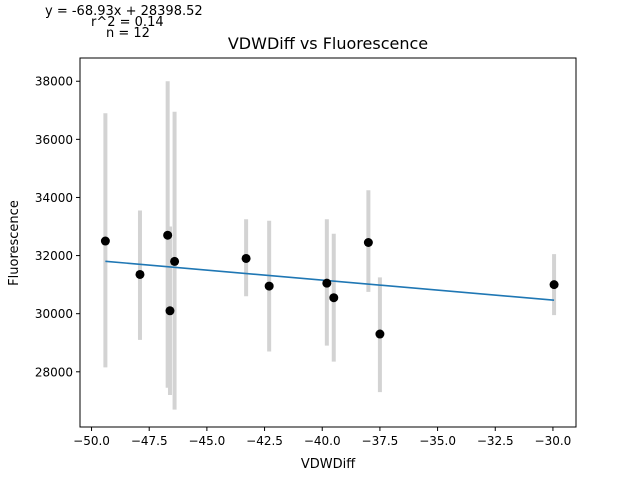 This screenshot has height=480, width=640. What do you see at coordinates (495, 441) in the screenshot?
I see `x-tick-label: −32.5` at bounding box center [495, 441].